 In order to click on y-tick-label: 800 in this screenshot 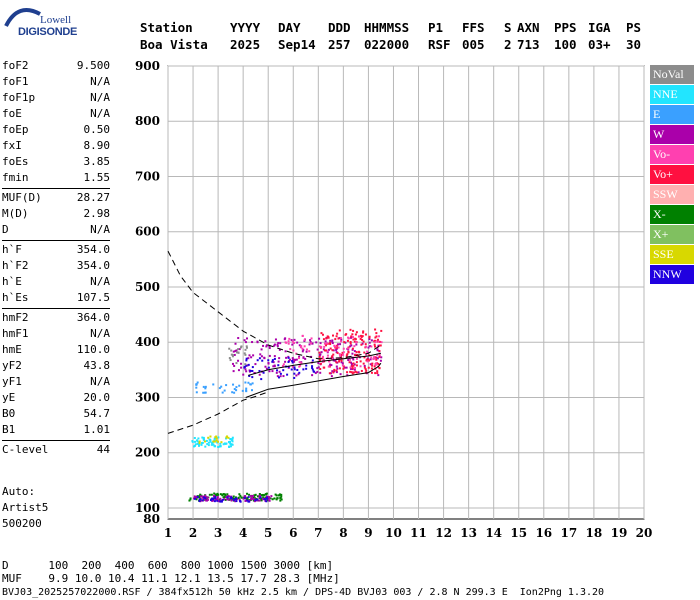, I will do `click(147, 121)`.